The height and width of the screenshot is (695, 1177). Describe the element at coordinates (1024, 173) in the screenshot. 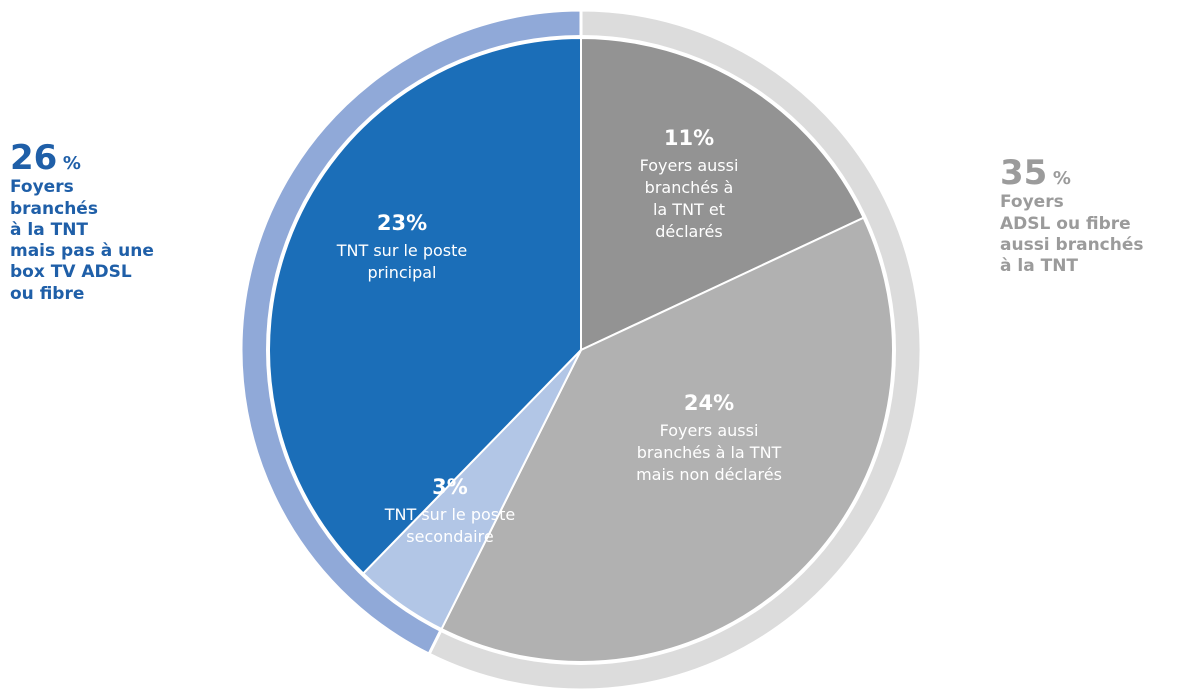

I see `right-annotation-value: 35` at that location.